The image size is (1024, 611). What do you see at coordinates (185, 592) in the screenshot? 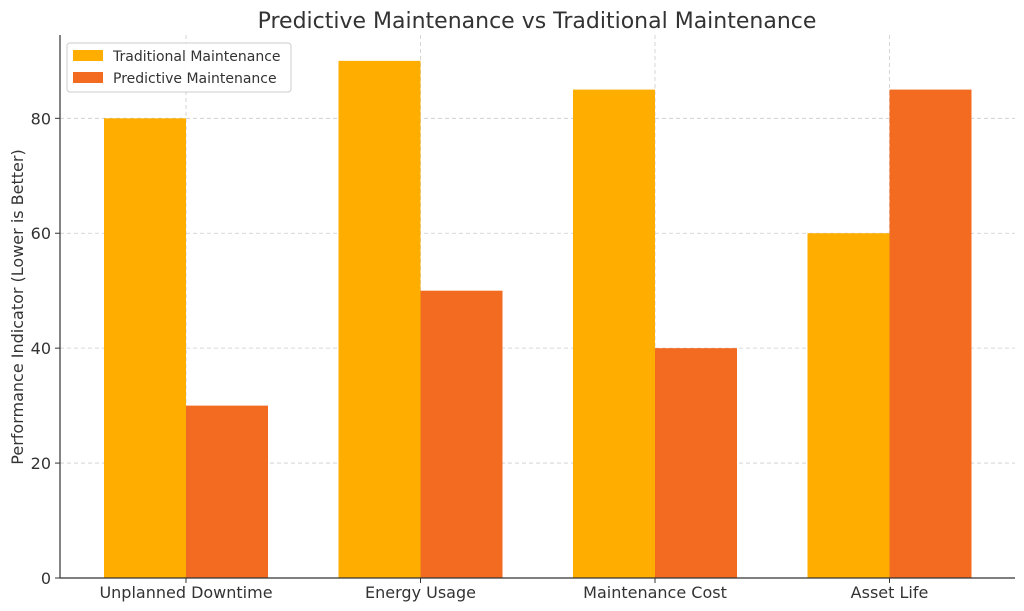
I see `x-tick-label: Unplanned Downtime` at bounding box center [185, 592].